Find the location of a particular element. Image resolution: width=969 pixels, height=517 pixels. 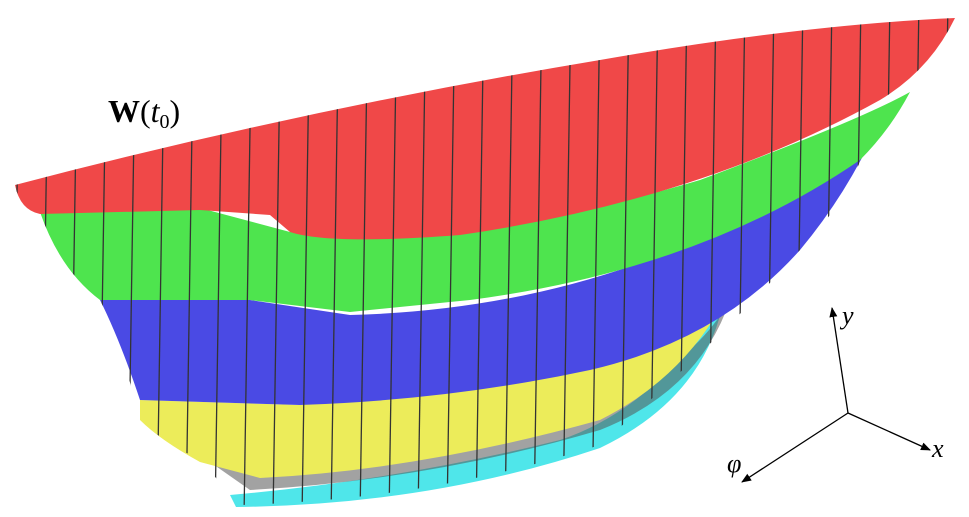

x-arrow is located at coordinates (889, 431).